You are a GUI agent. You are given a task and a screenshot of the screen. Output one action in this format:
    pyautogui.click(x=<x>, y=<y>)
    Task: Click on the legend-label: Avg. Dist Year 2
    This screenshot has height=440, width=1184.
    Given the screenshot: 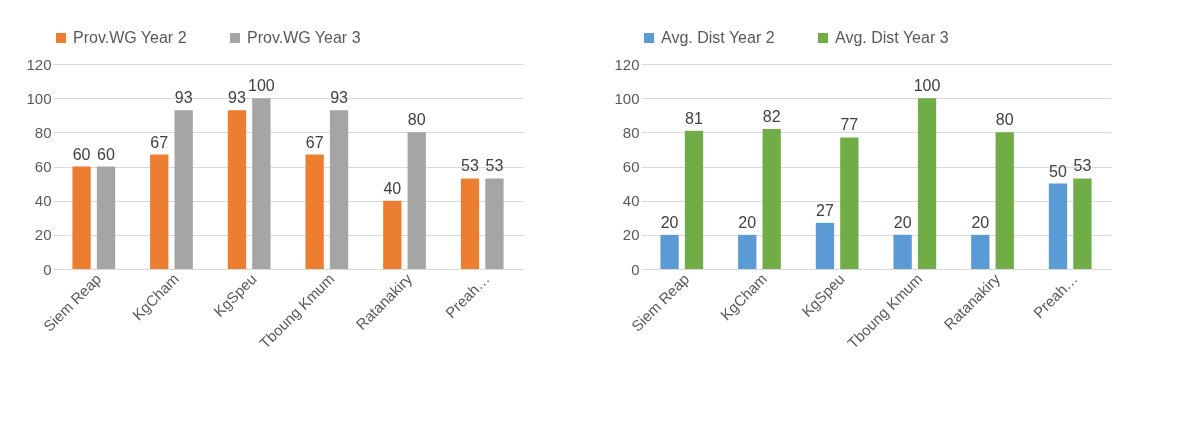 What is the action you would take?
    pyautogui.click(x=718, y=37)
    